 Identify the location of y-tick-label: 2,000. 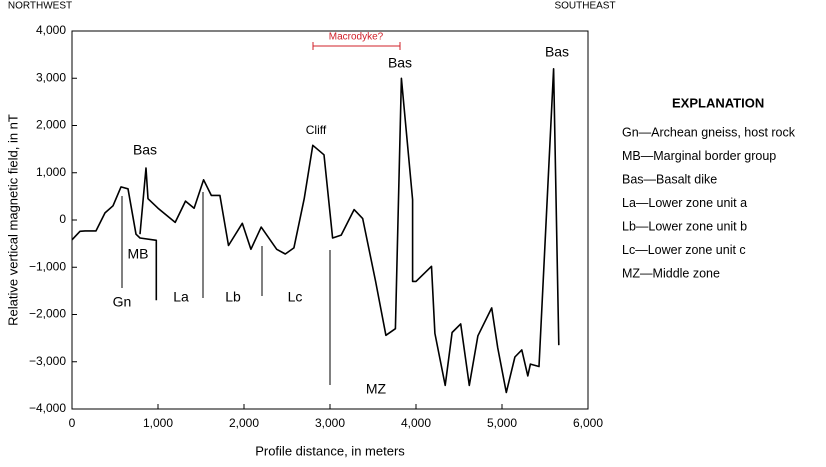
(51, 125).